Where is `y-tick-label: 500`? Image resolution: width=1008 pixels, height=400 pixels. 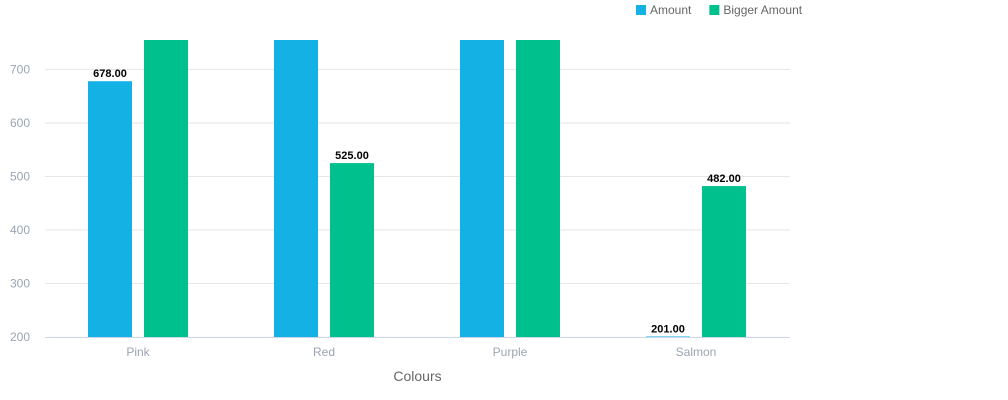 y-tick-label: 500 is located at coordinates (20, 176).